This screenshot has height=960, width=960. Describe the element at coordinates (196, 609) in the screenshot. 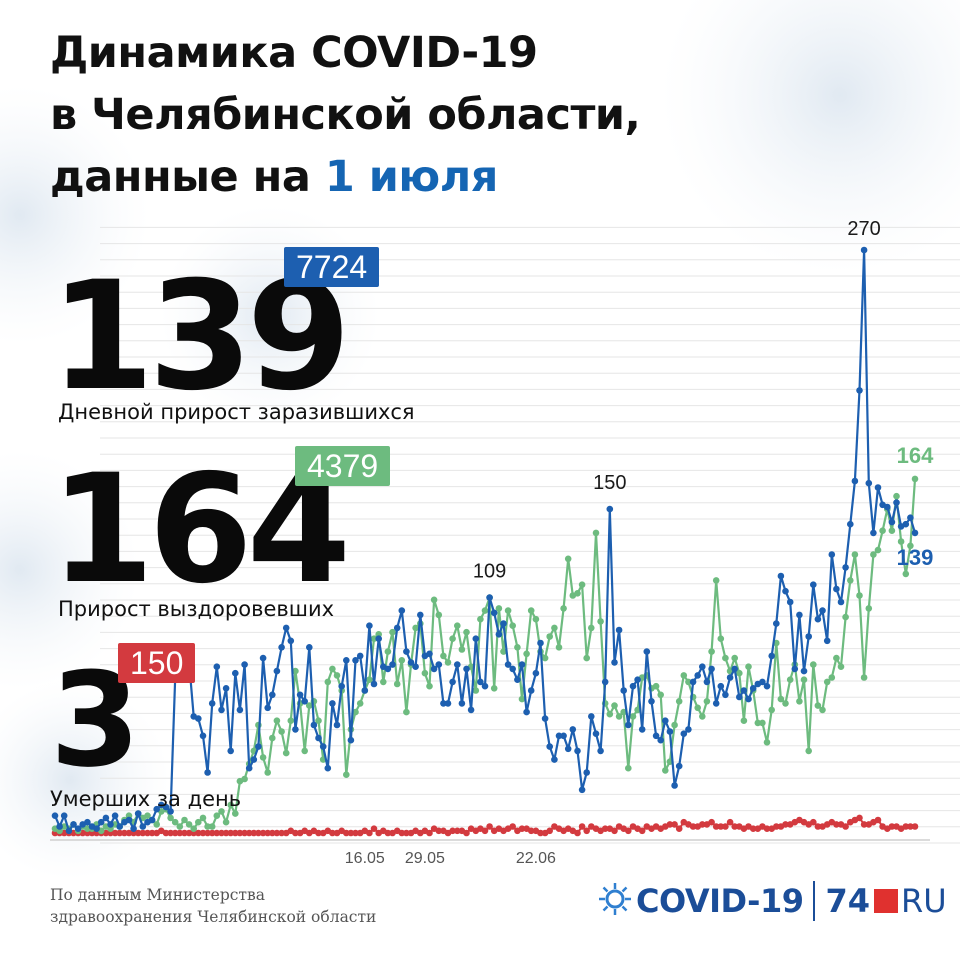

I see `recovered-caption: Прирост выздоровевших` at that location.